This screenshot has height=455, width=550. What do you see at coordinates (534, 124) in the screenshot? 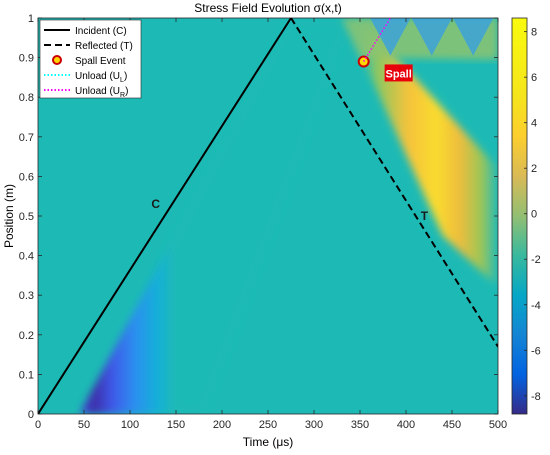
I see `colorbar-tick-label: 4` at bounding box center [534, 124].